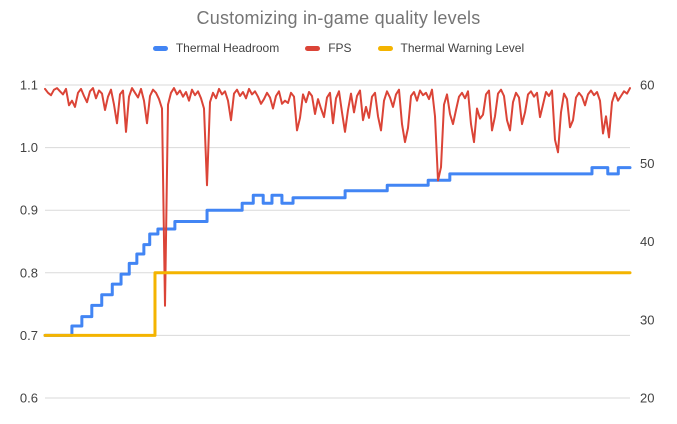  I want to click on thermal-headroom-swatch-icon, so click(160, 48).